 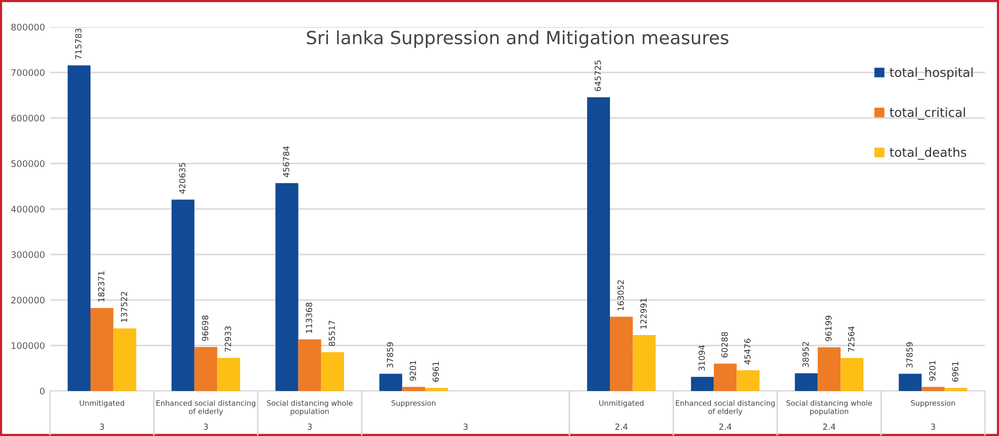 What do you see at coordinates (931, 73) in the screenshot?
I see `legend-label: total_hospital` at bounding box center [931, 73].